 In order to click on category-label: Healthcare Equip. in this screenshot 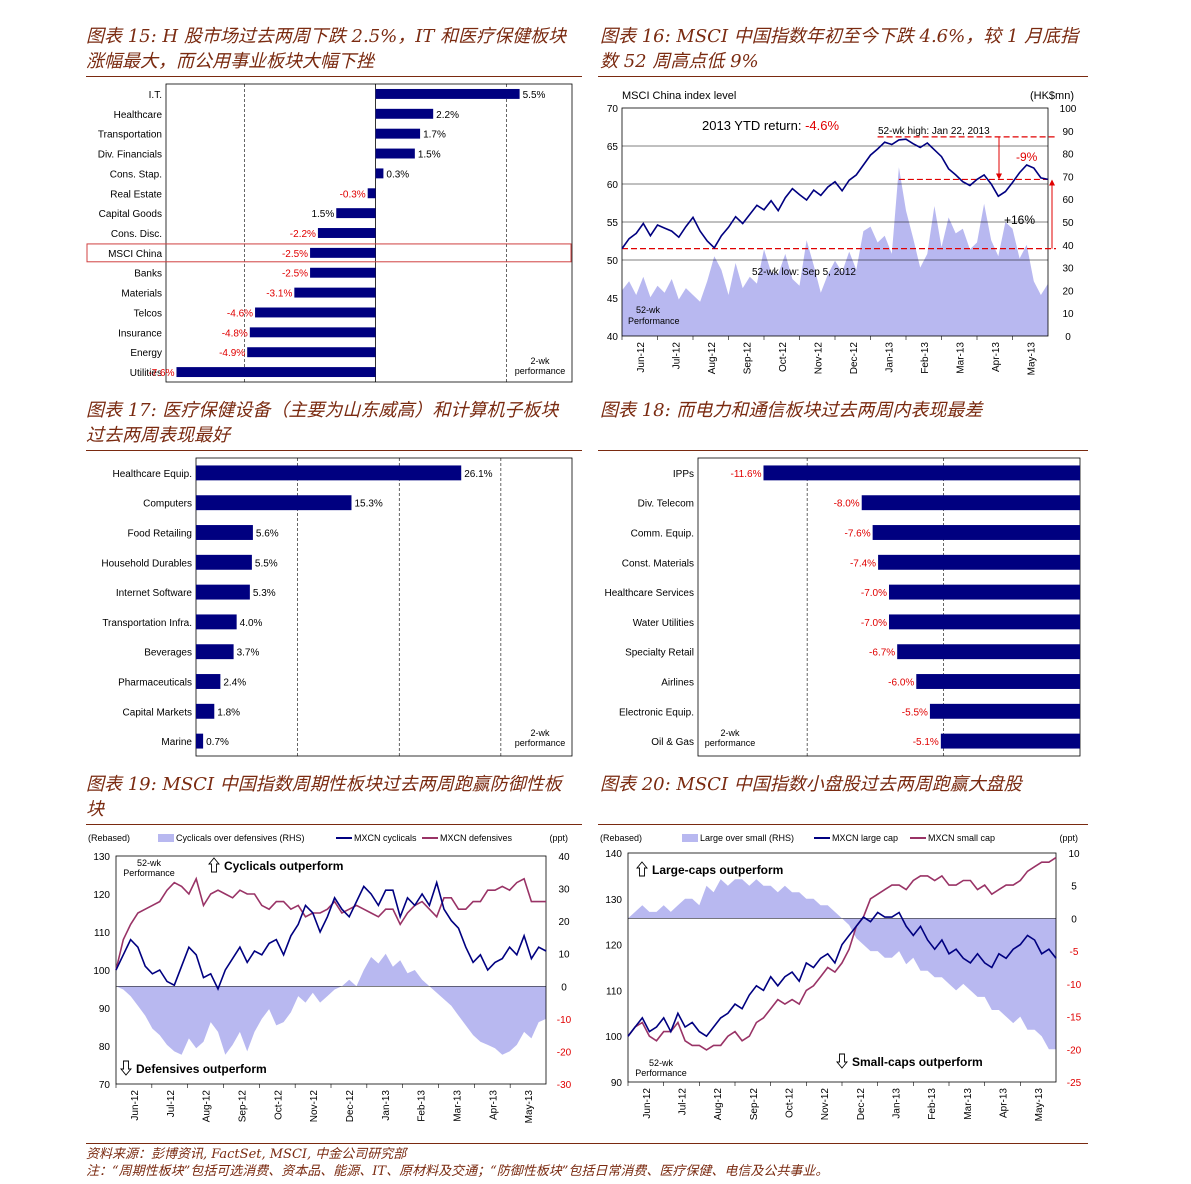, I will do `click(153, 474)`.